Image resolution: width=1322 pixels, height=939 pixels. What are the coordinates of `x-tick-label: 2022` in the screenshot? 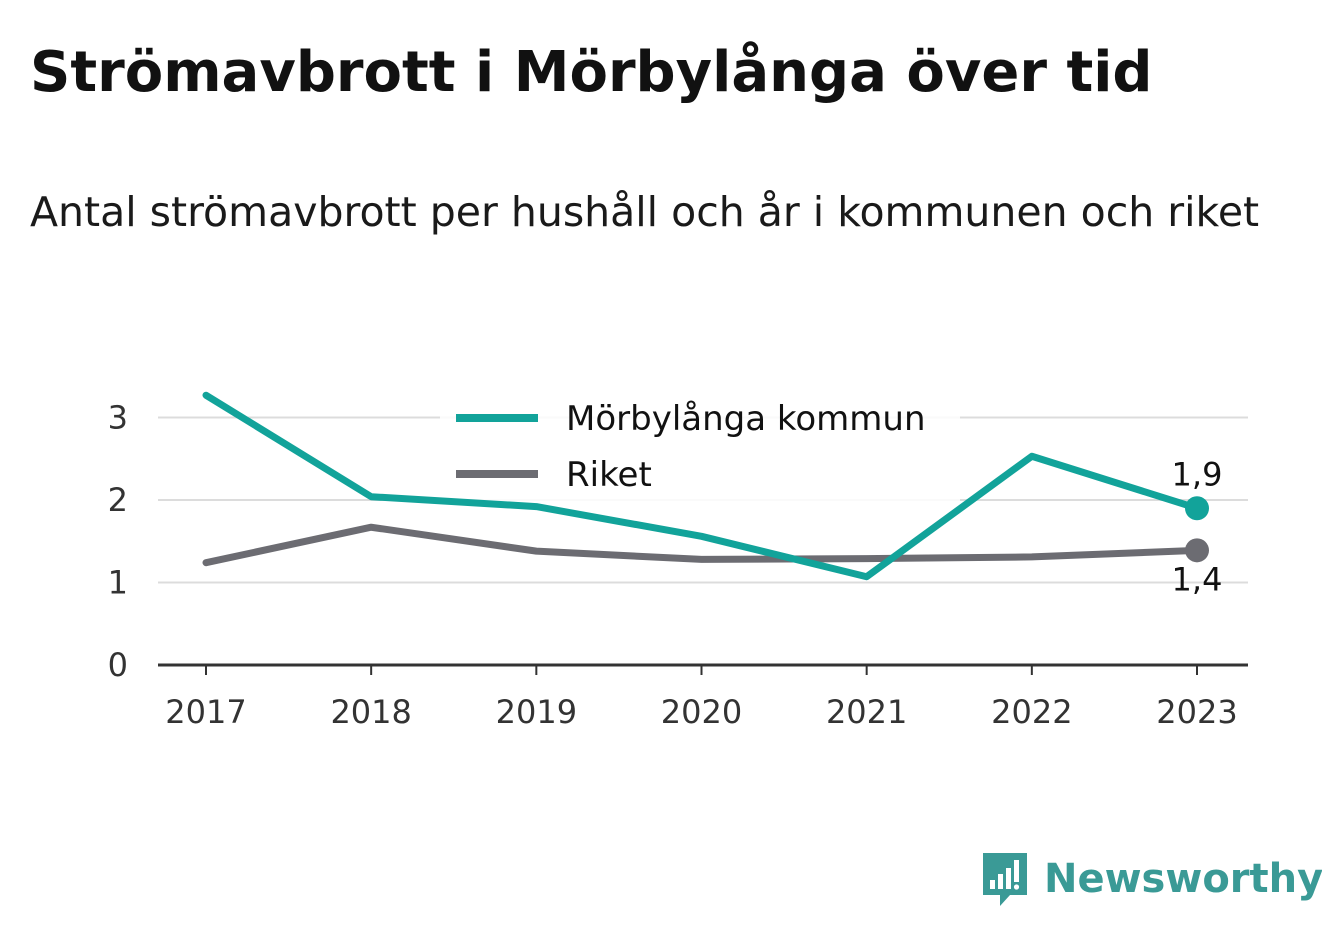 It's located at (1031, 712).